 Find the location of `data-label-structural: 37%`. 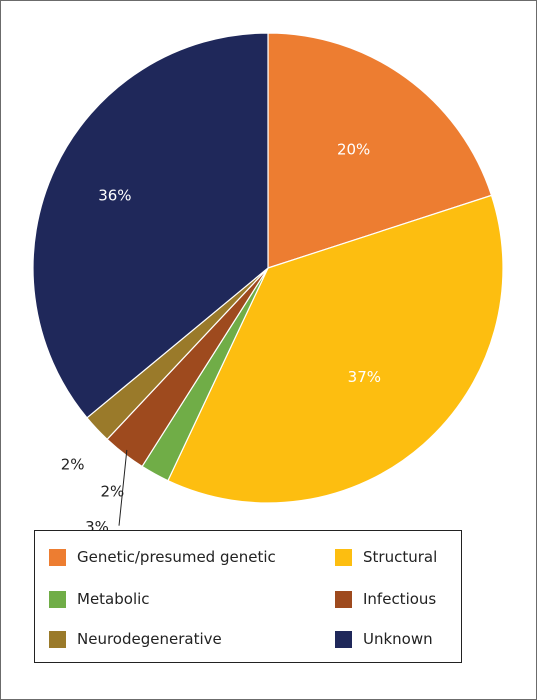

data-label-structural: 37% is located at coordinates (364, 377).